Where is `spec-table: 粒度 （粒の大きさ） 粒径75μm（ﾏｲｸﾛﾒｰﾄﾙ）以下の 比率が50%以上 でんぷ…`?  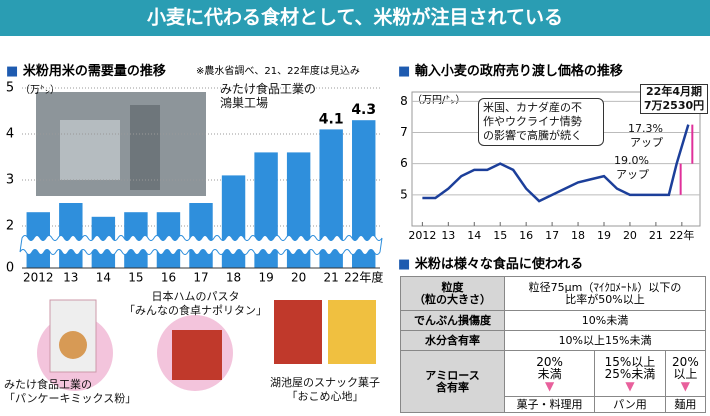
spec-table: 粒度 （粒の大きさ） 粒径75μm（ﾏｲｸﾛﾒｰﾄﾙ）以下の 比率が50%以上 でんぷ… is located at coordinates (553, 344).